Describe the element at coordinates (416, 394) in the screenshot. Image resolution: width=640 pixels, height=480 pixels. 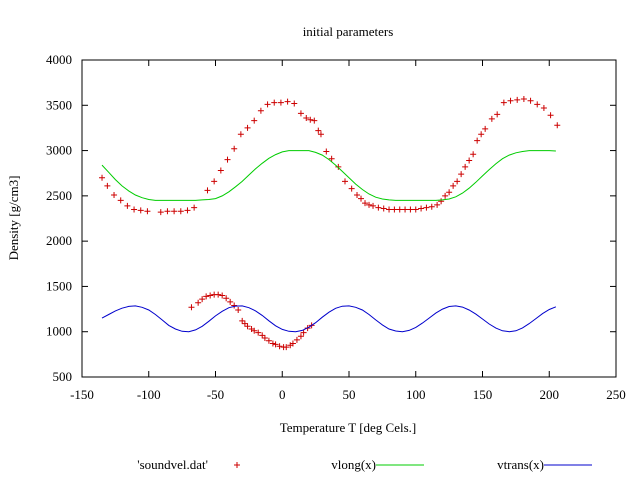
I see `x-tick-label: 100` at that location.